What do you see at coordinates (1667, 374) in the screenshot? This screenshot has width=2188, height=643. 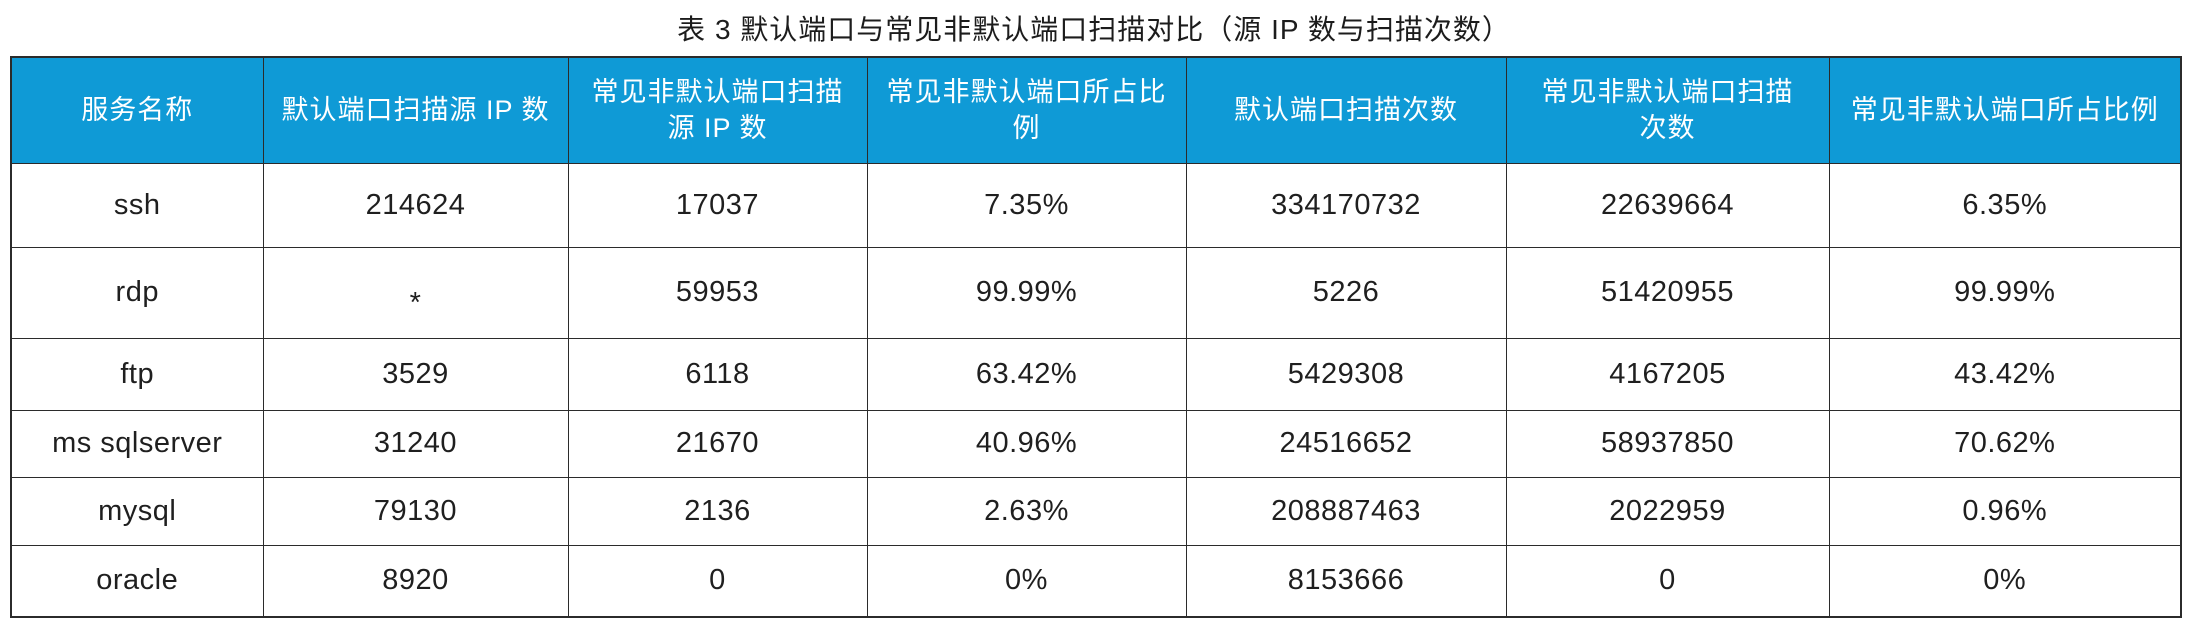 I see `table-cell: 4167205` at bounding box center [1667, 374].